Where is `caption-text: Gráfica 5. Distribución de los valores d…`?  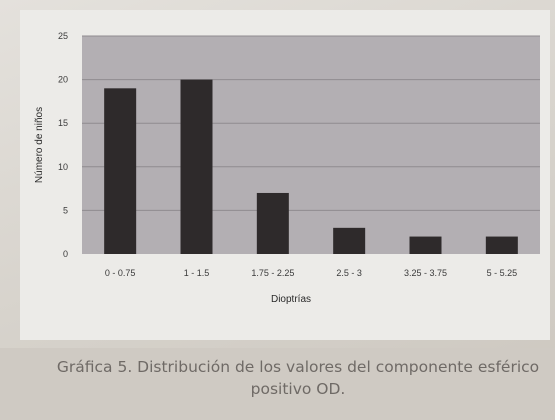 caption-text: Gráfica 5. Distribución de los valores d… is located at coordinates (298, 378).